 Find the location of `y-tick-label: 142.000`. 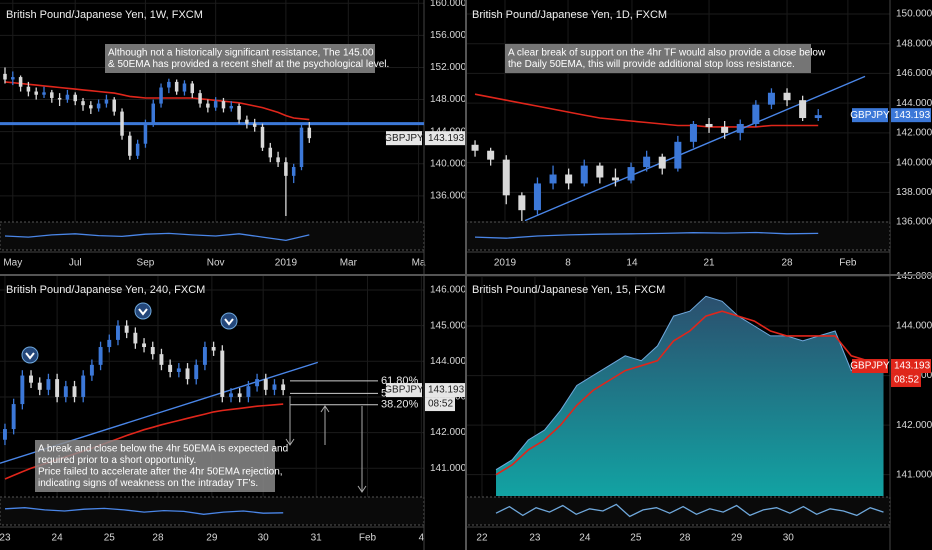

y-tick-label: 142.000 is located at coordinates (914, 425).